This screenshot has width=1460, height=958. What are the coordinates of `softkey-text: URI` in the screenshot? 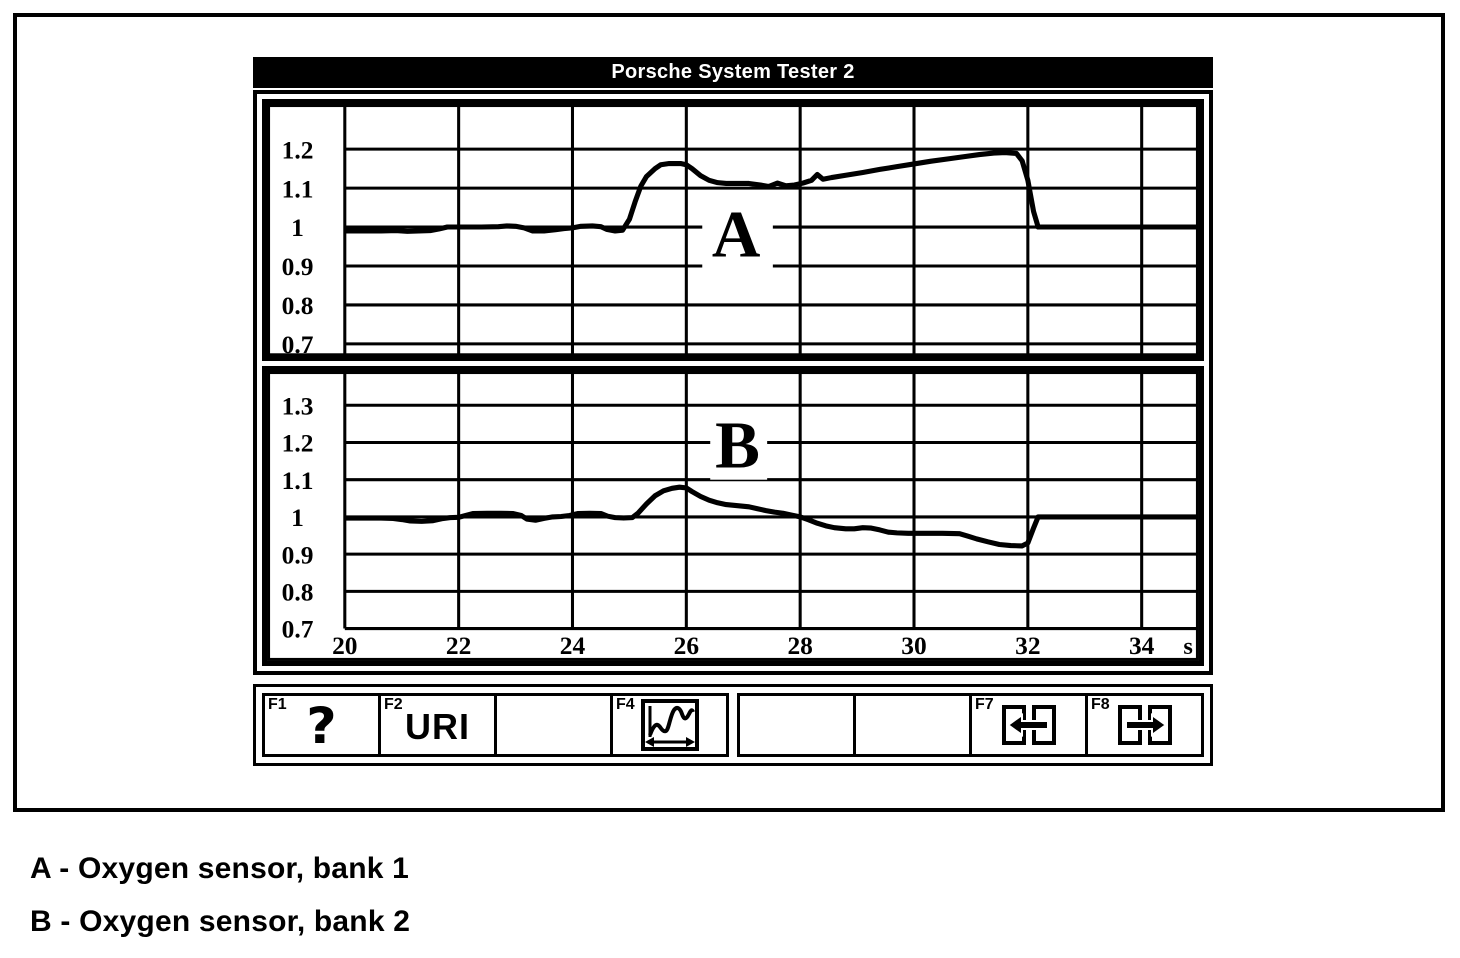 It's located at (437, 727).